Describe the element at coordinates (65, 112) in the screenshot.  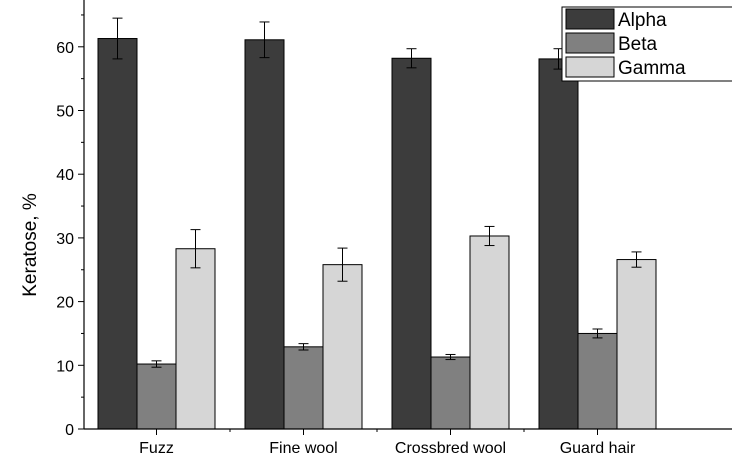
I see `y-tick-label-50: 50` at that location.